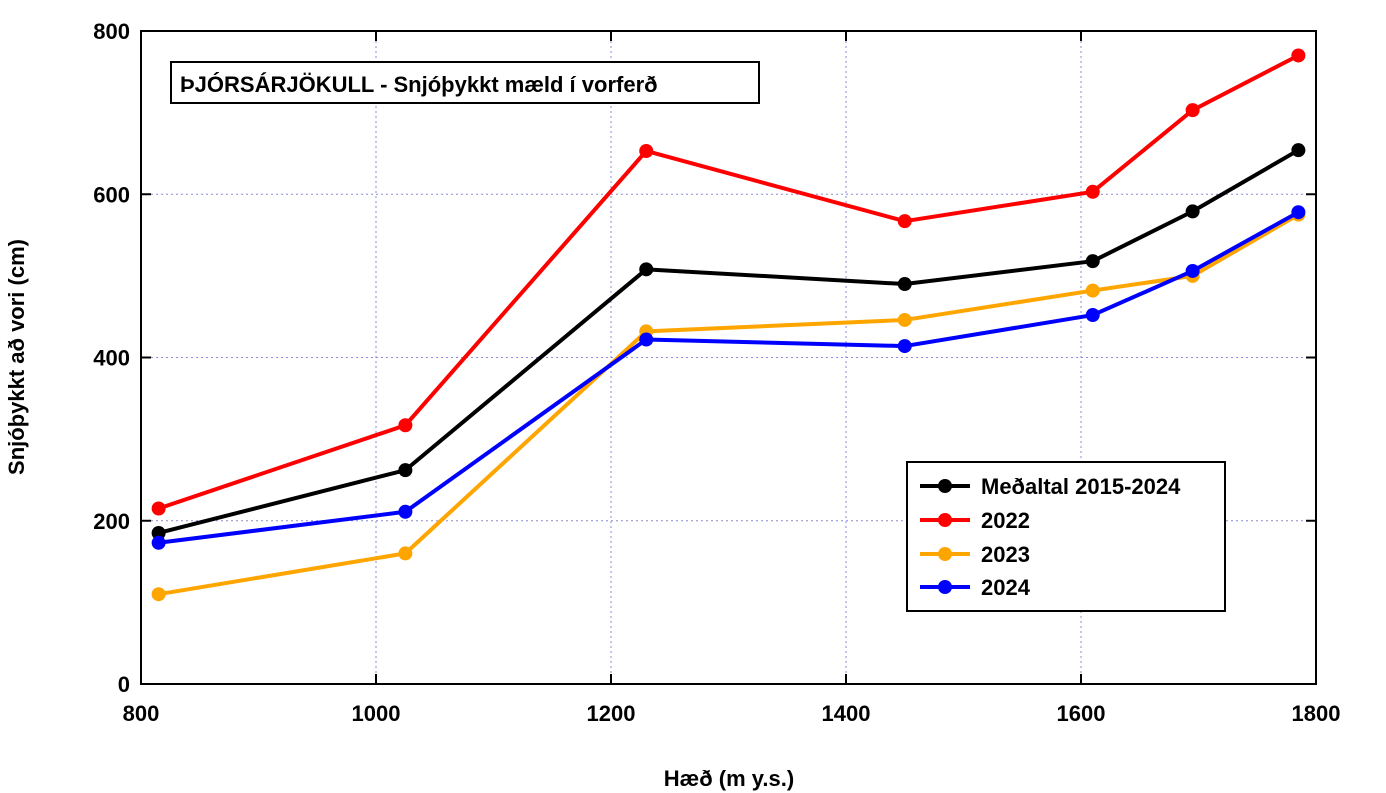 The width and height of the screenshot is (1386, 793). I want to click on y-tick-label: 600, so click(111, 194).